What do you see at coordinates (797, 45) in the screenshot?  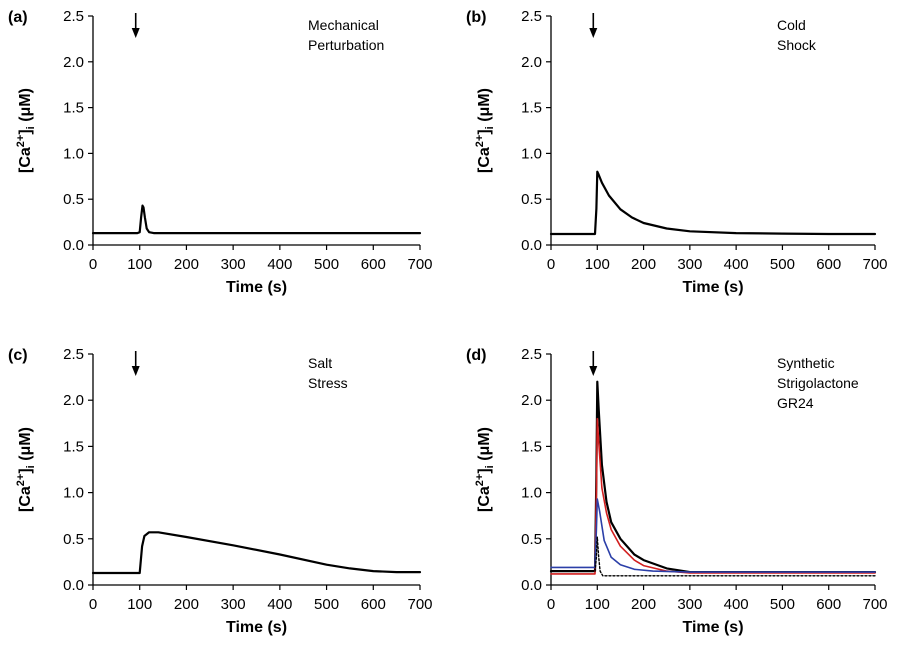 I see `annotation-text: Shock` at bounding box center [797, 45].